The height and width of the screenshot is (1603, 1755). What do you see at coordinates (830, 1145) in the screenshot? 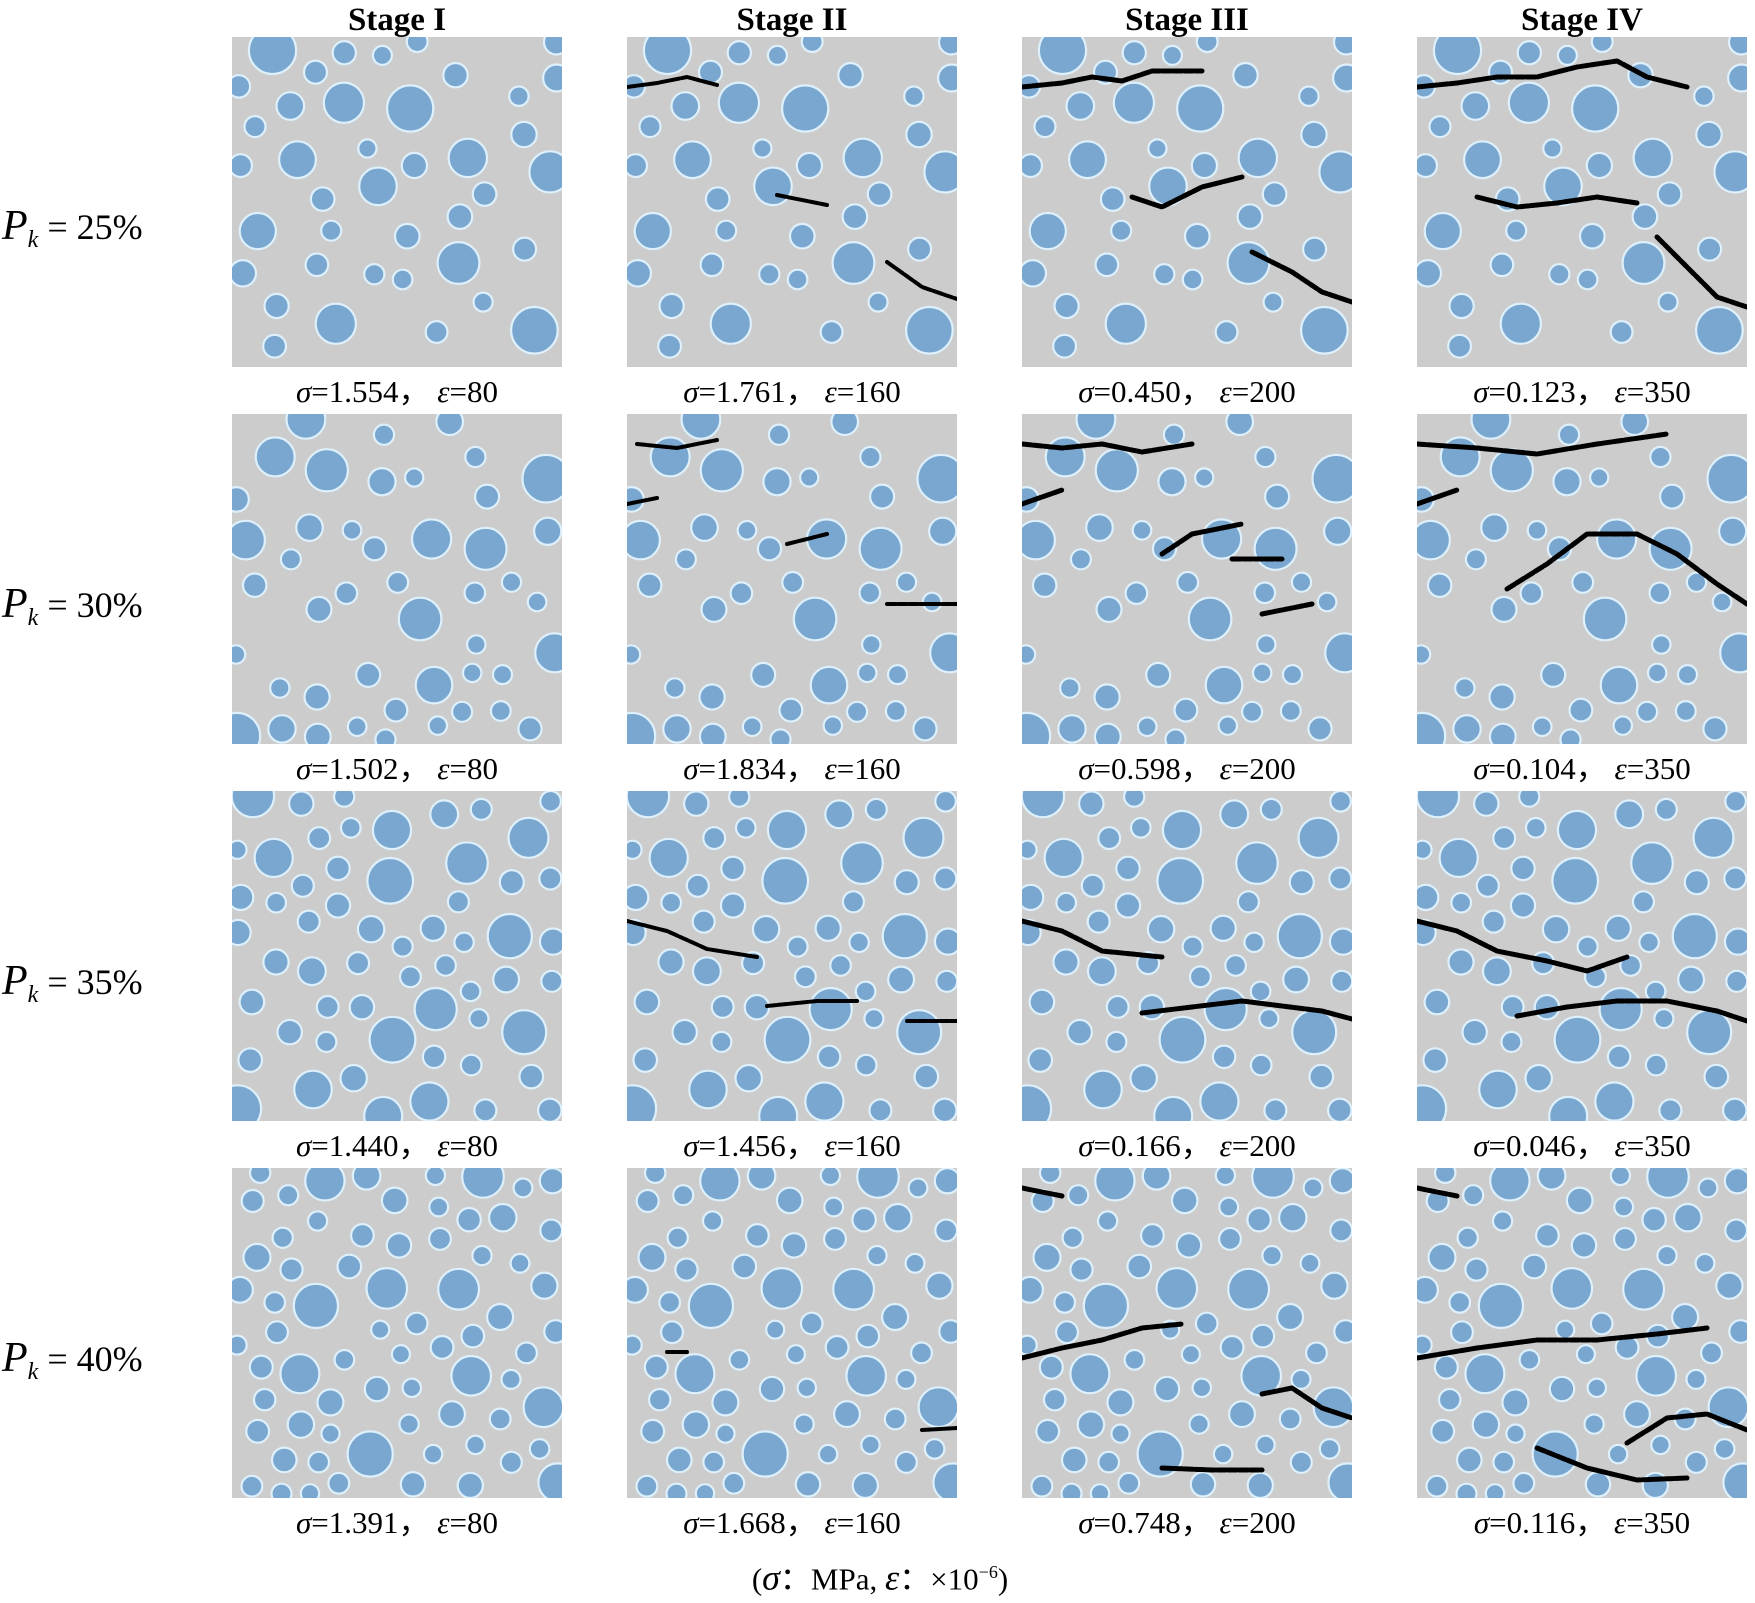
I see `epsilon-symbol: ε` at bounding box center [830, 1145].